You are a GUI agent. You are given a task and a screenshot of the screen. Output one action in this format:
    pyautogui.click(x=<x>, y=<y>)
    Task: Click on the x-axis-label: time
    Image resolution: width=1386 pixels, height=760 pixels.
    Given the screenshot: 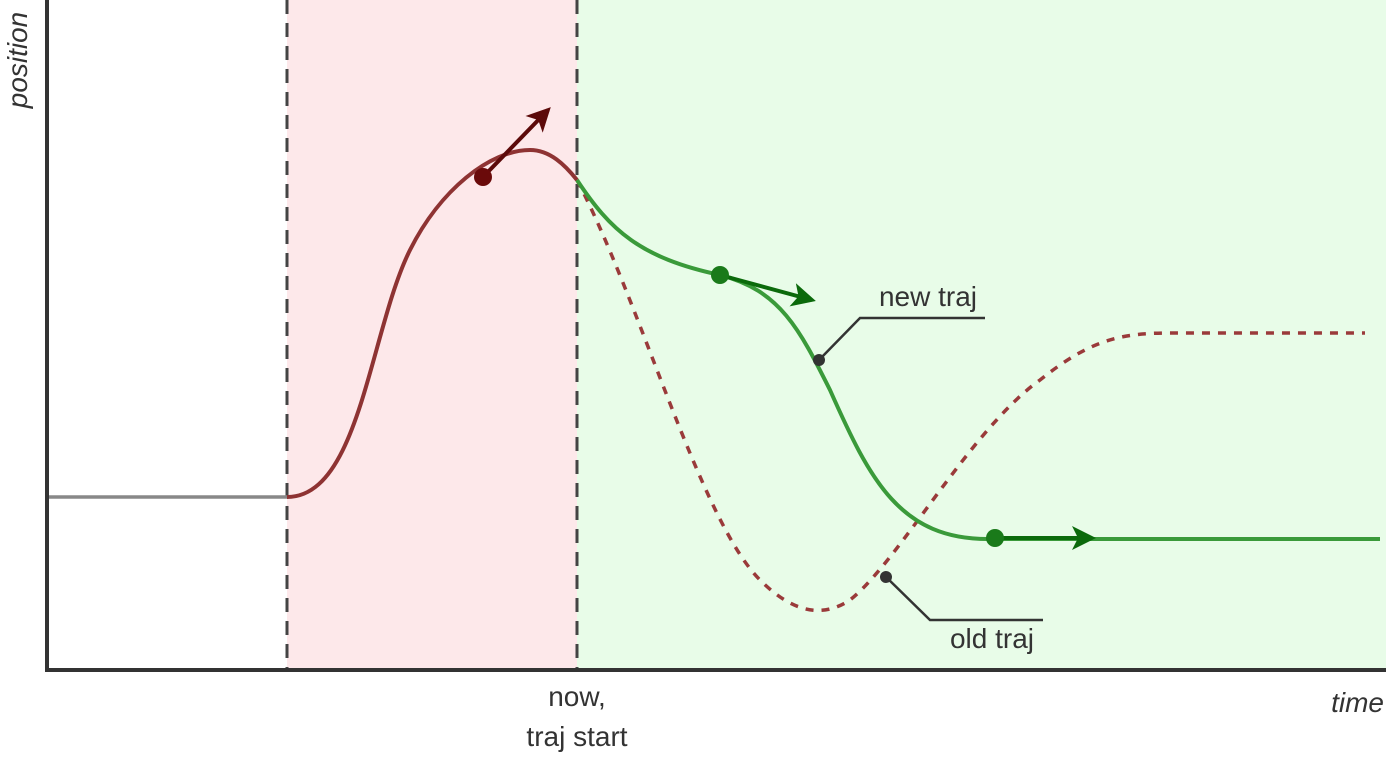 What is the action you would take?
    pyautogui.click(x=1357, y=702)
    